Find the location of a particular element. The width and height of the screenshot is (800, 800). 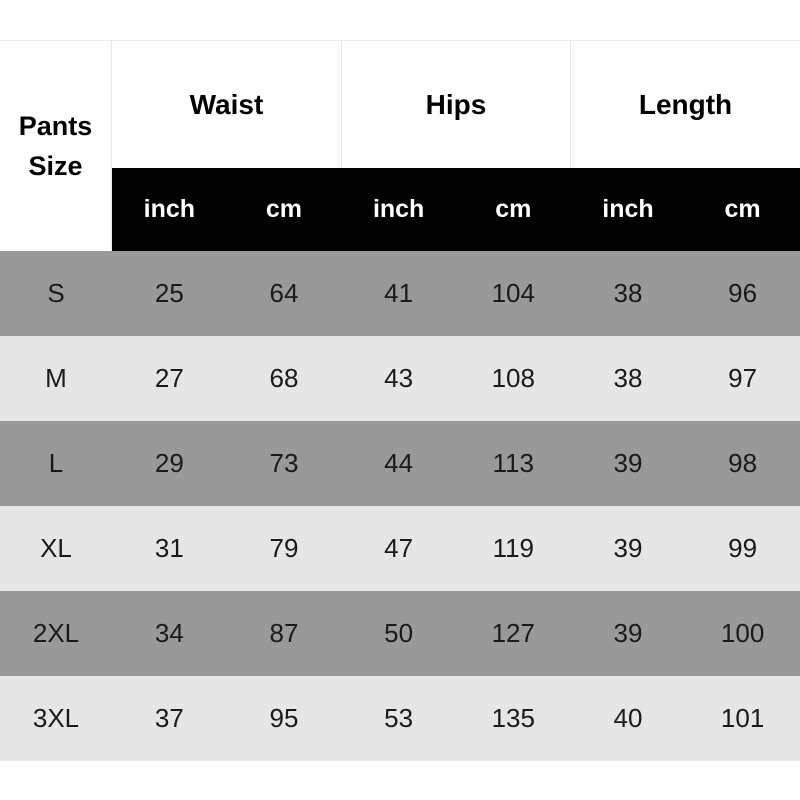

cell-length-cm: 101 is located at coordinates (742, 718).